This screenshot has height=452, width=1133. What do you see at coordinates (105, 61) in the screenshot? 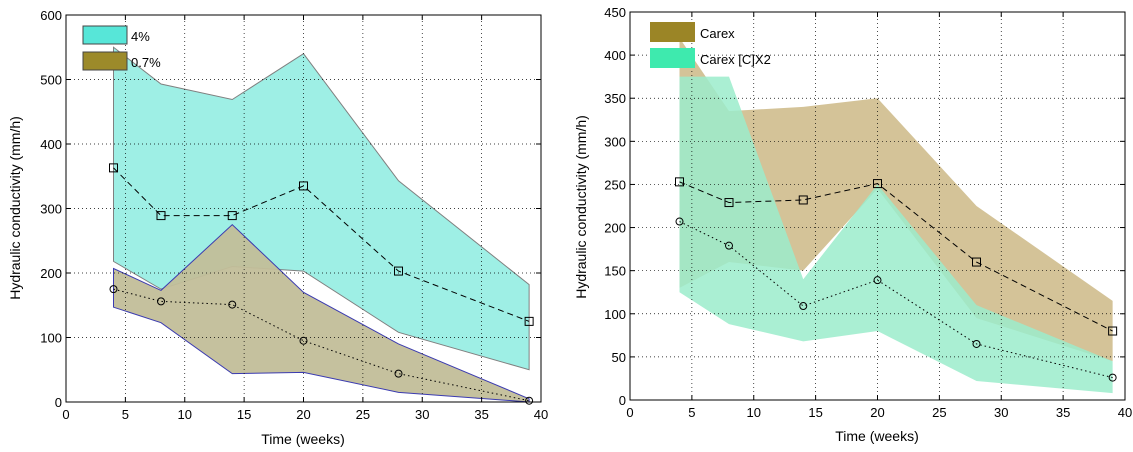
I see `legend-swatch-07pct` at bounding box center [105, 61].